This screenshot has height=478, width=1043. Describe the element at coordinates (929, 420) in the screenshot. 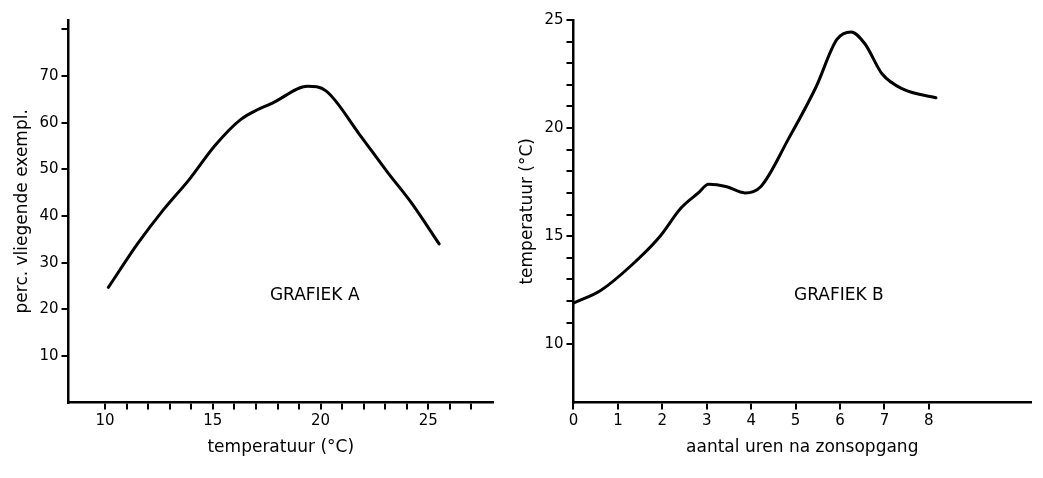

I see `x-tick-label: 8` at that location.